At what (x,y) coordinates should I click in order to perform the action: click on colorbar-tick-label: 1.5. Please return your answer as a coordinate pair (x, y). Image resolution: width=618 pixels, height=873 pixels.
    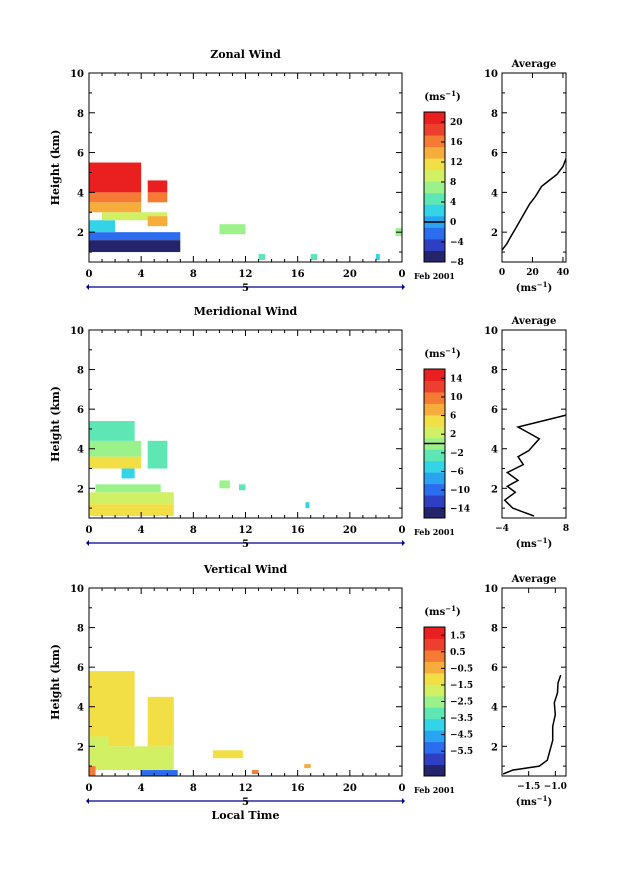
    Looking at the image, I should click on (458, 636).